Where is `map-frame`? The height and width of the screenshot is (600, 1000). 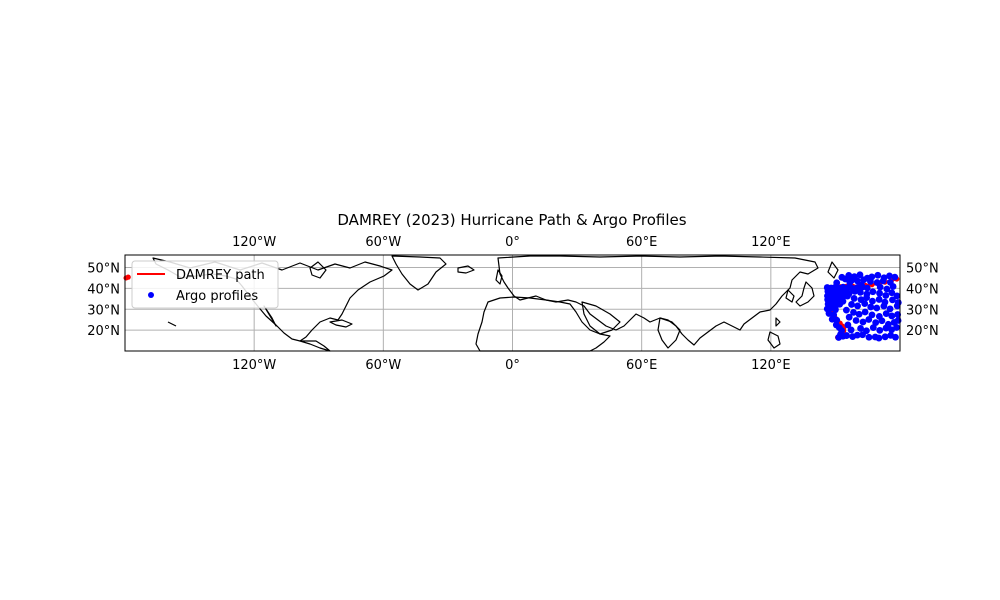
map-frame is located at coordinates (512, 303).